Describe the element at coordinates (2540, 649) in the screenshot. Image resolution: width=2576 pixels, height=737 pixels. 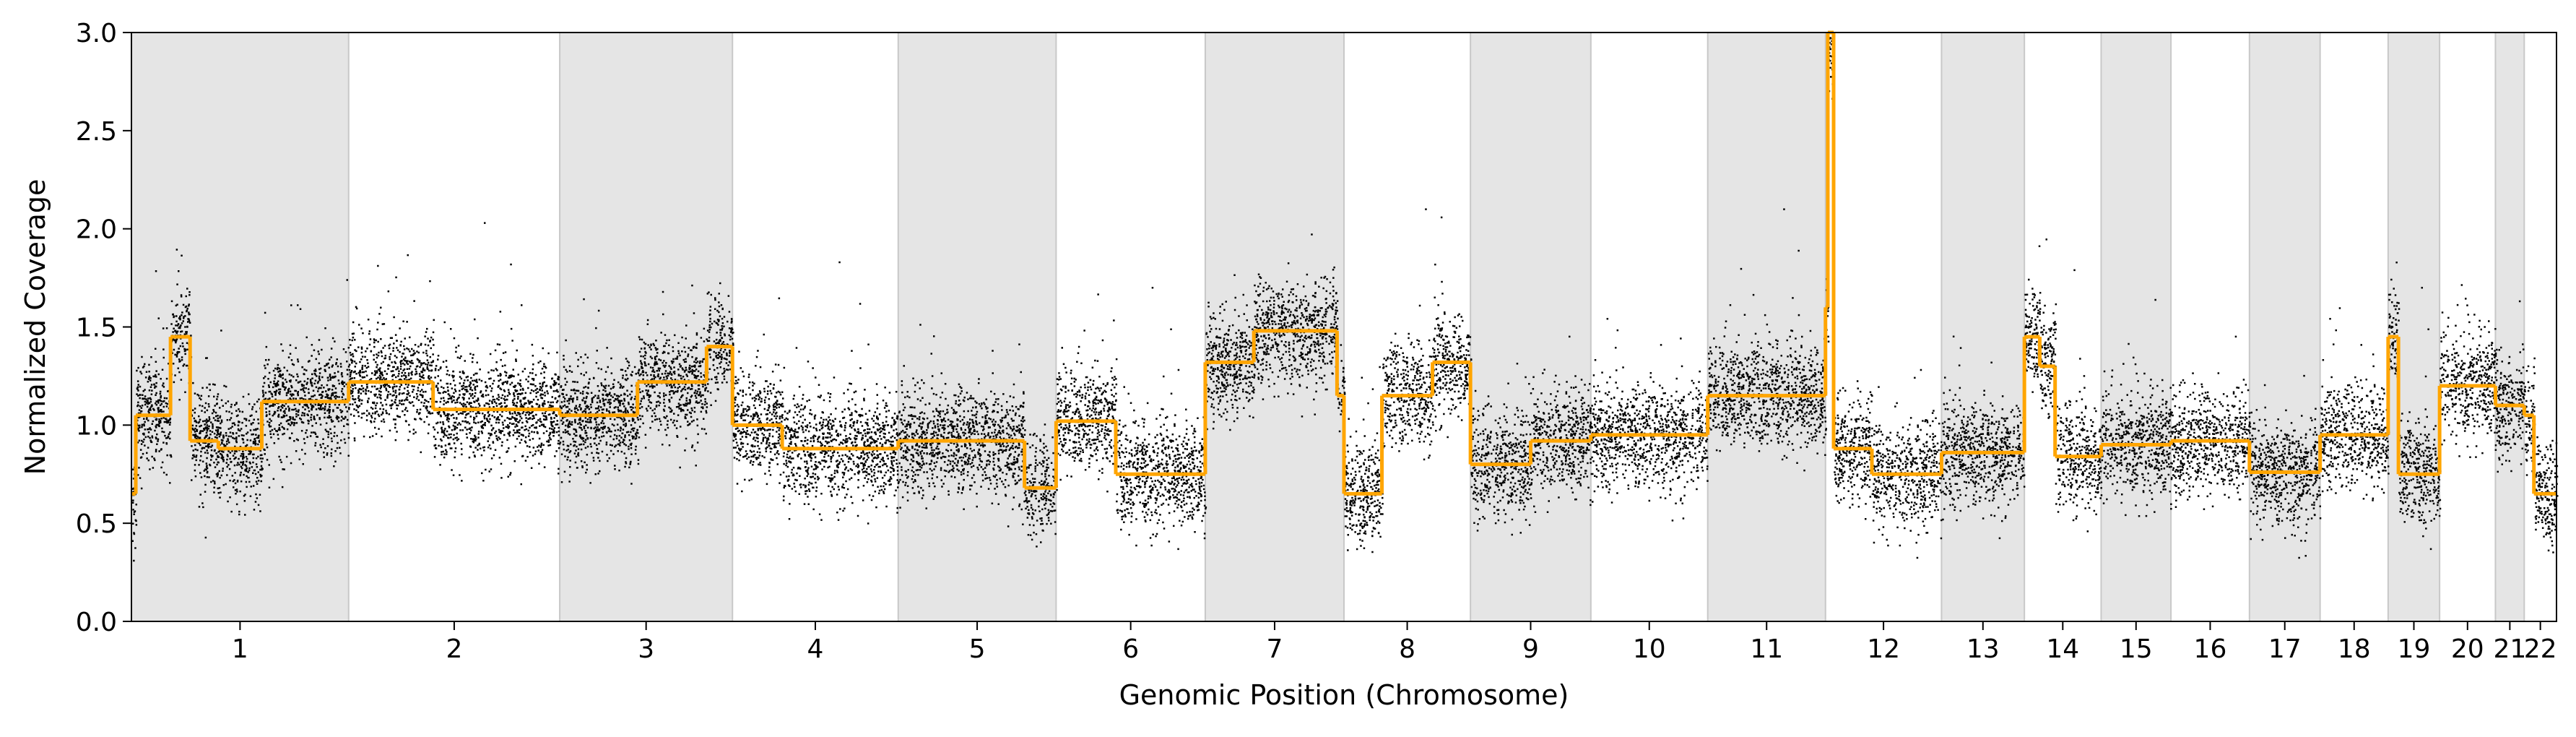
I see `x-tick-label-chr22: 22` at that location.